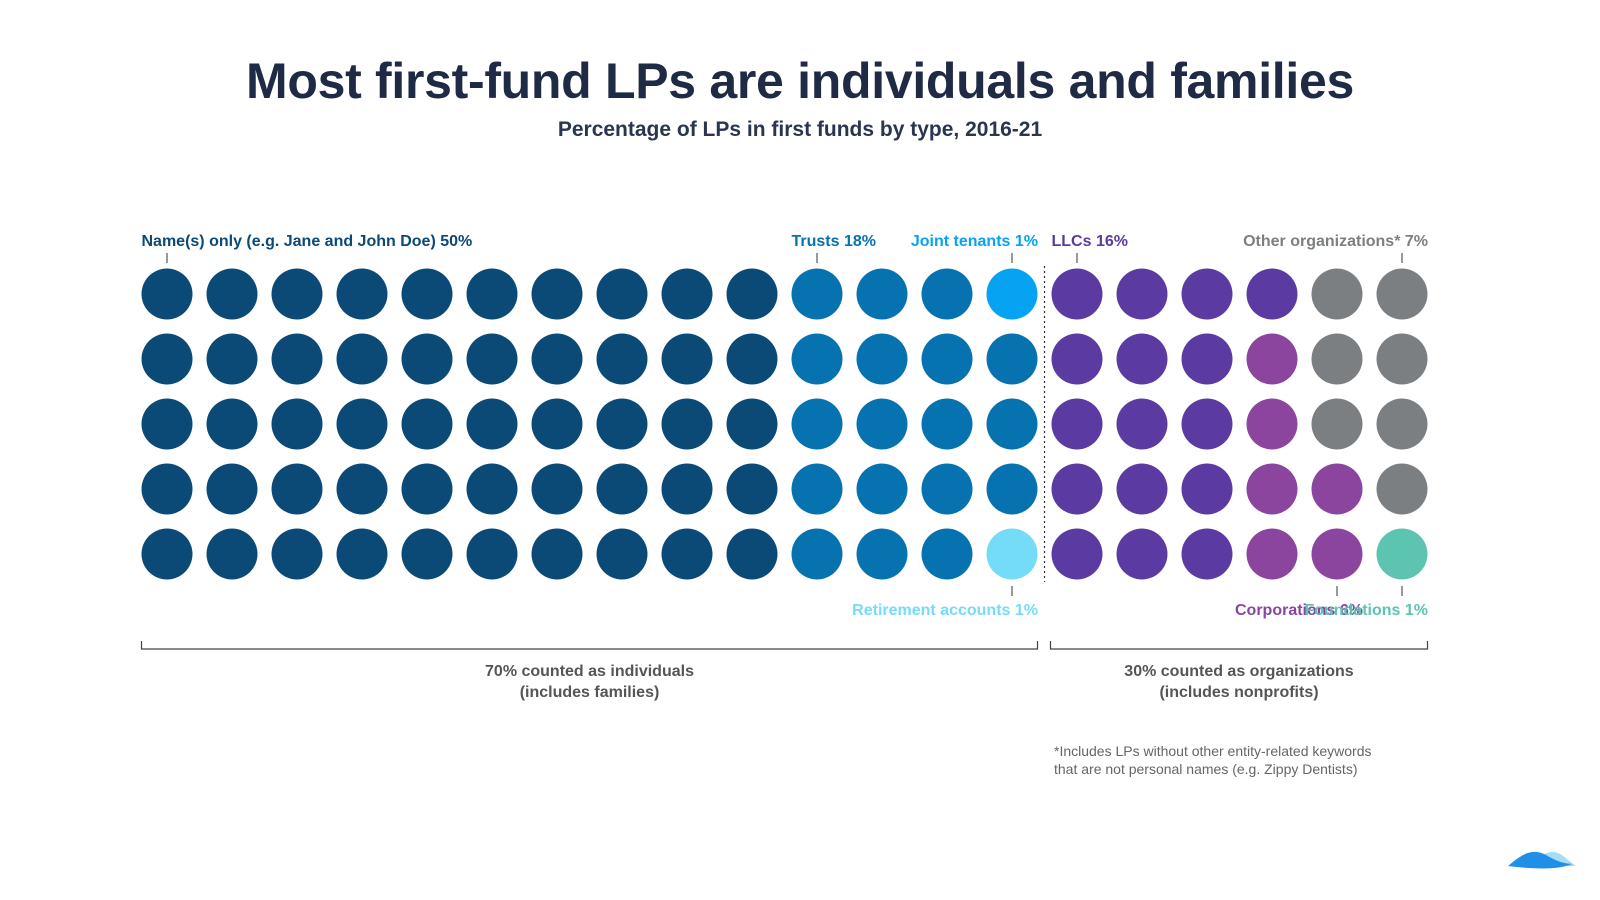  I want to click on label-foundations: Foundations 1%, so click(1366, 610).